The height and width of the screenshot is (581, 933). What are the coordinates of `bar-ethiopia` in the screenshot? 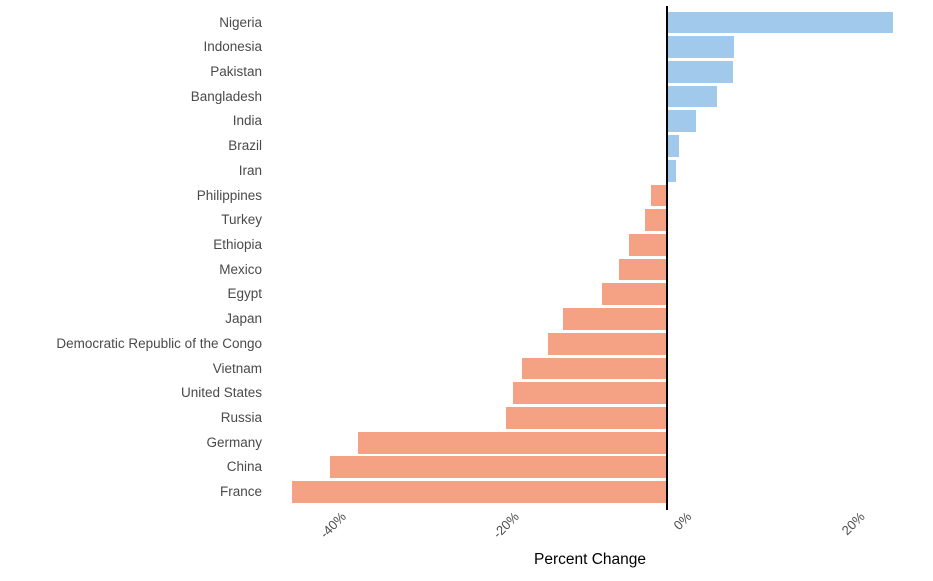 It's located at (648, 244).